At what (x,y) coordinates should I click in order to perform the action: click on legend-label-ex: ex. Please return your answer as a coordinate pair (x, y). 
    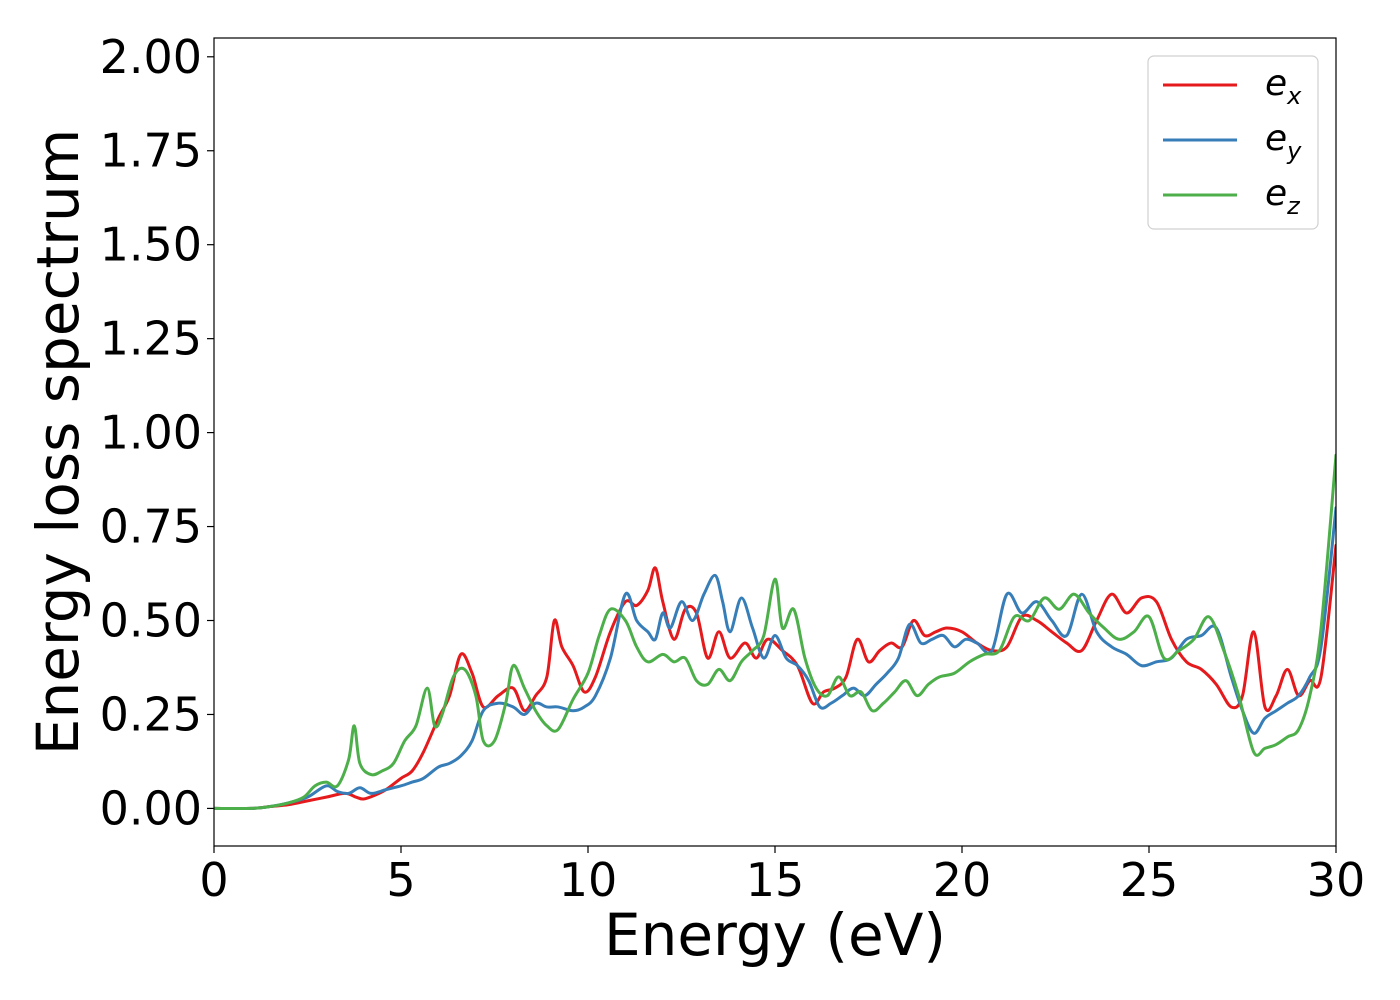
    Looking at the image, I should click on (1283, 86).